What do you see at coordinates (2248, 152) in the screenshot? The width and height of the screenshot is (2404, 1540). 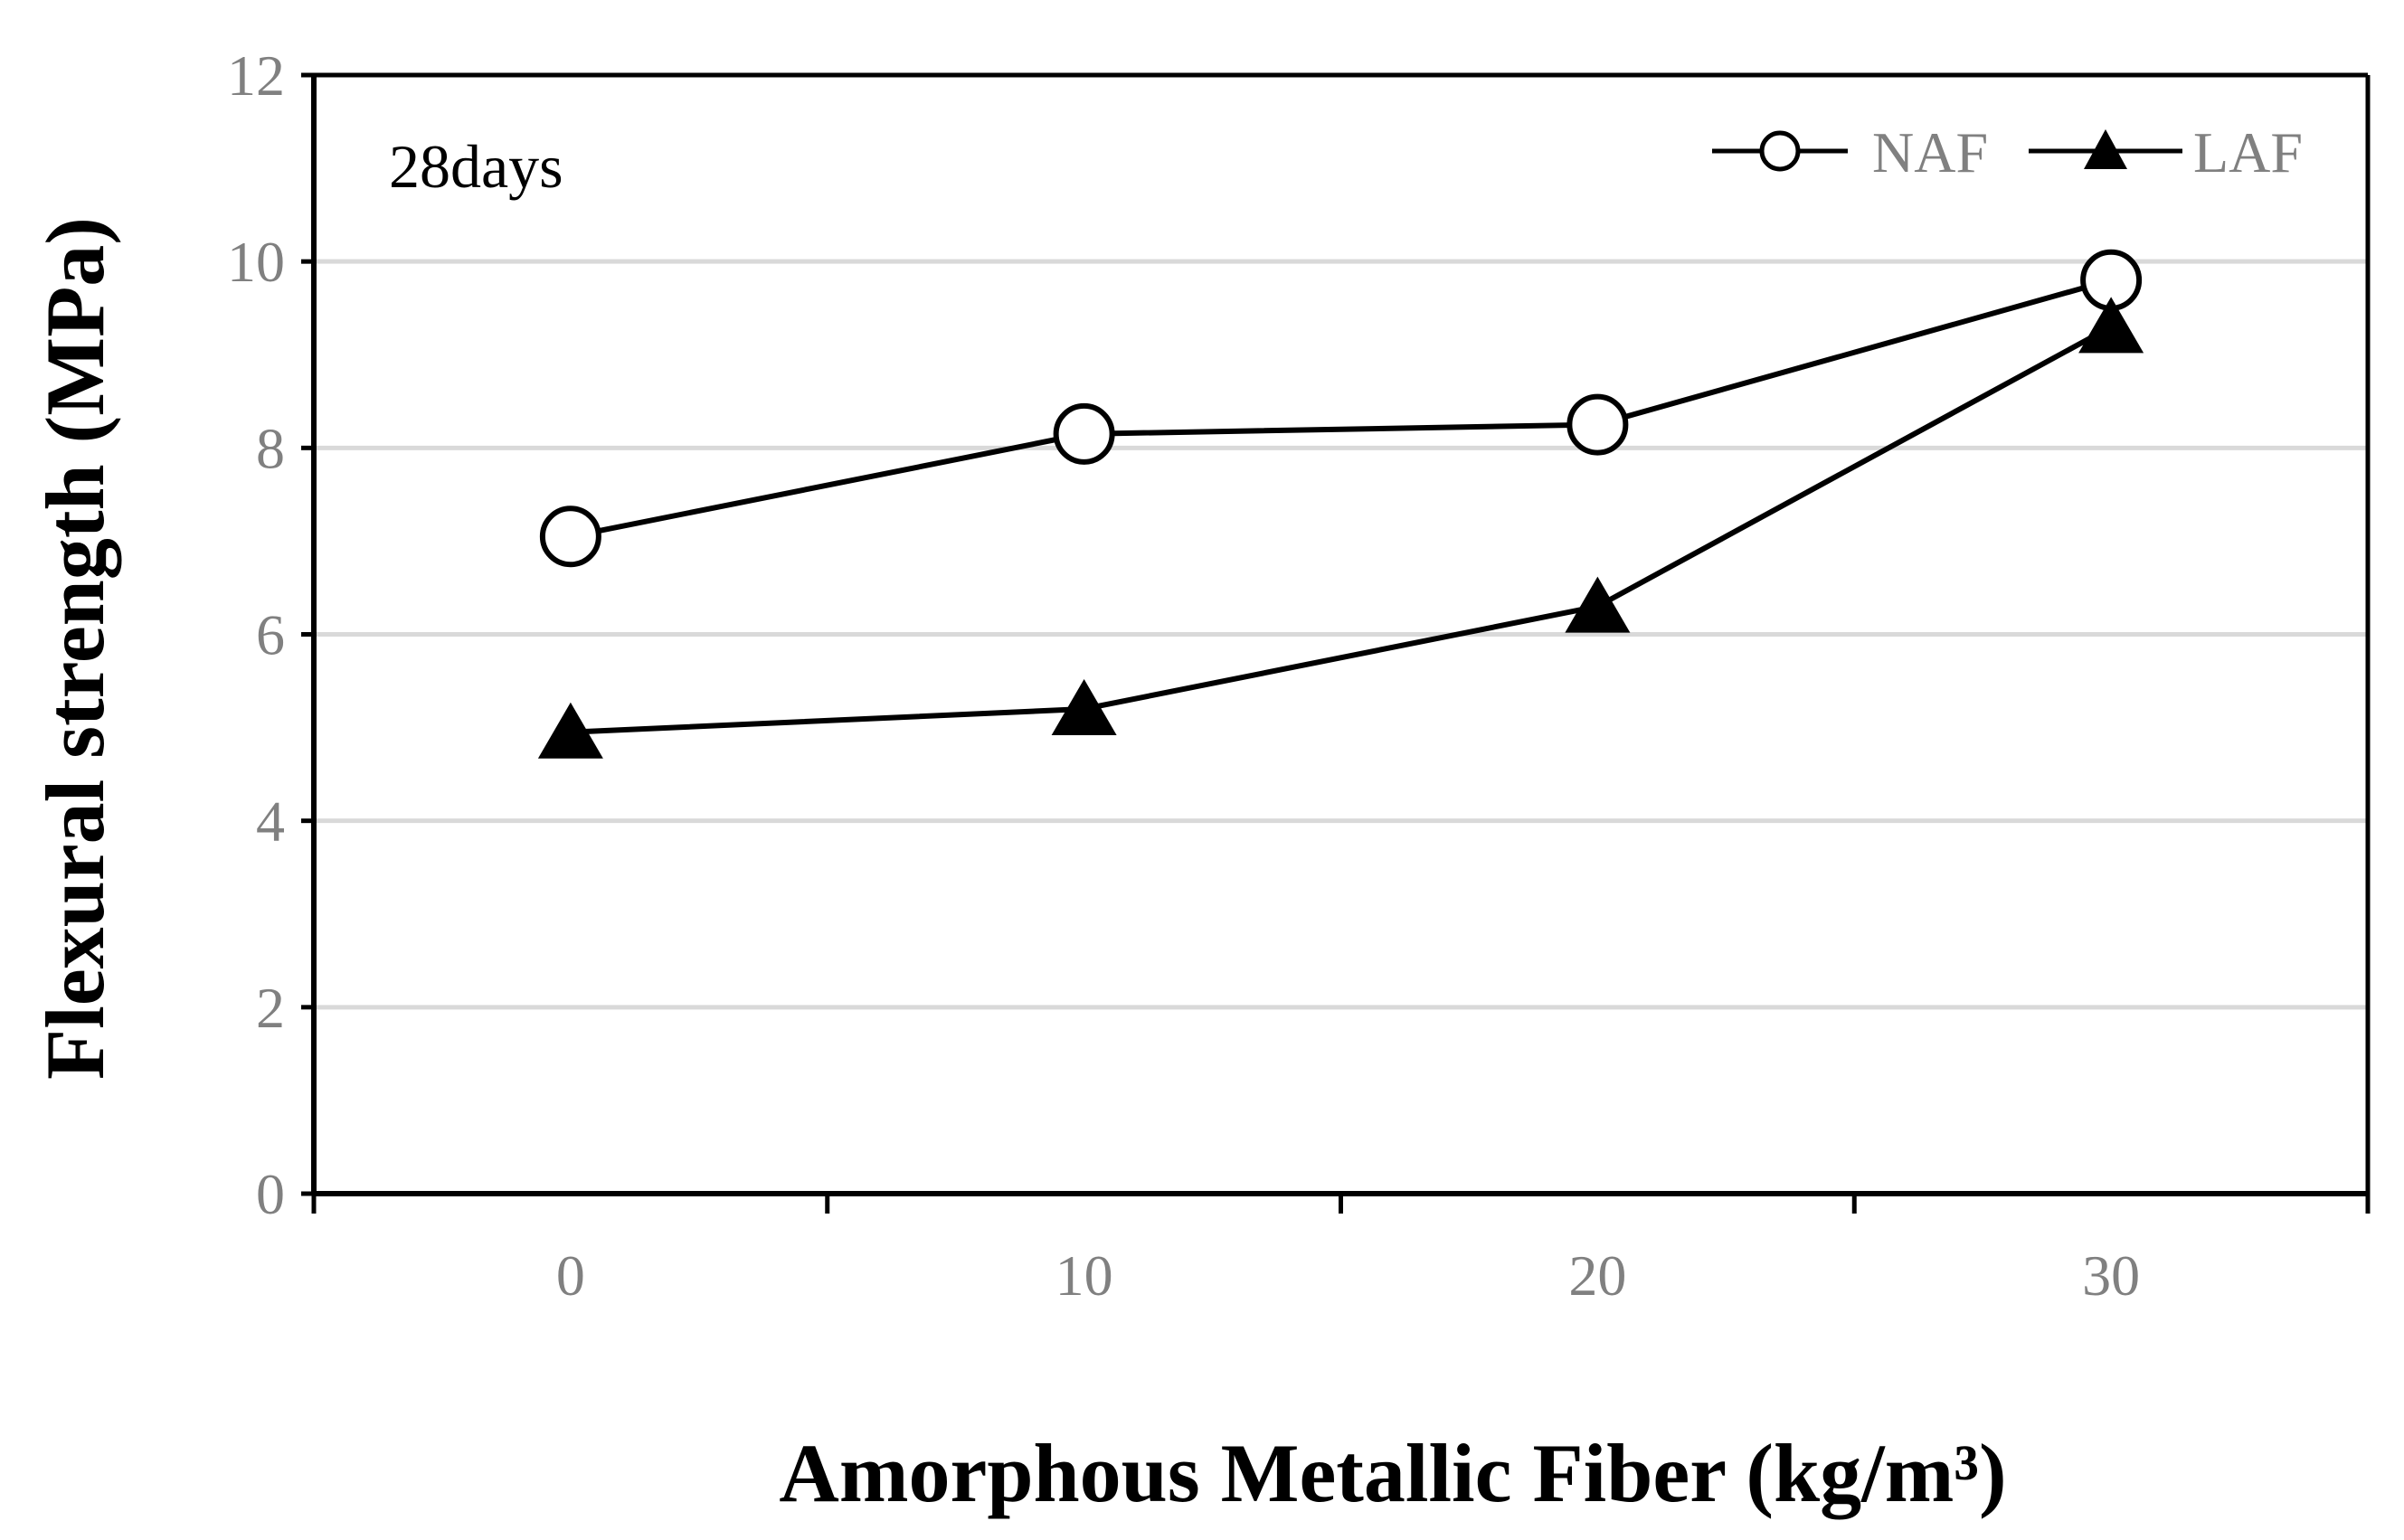 I see `legend-label-laf: LAF` at bounding box center [2248, 152].